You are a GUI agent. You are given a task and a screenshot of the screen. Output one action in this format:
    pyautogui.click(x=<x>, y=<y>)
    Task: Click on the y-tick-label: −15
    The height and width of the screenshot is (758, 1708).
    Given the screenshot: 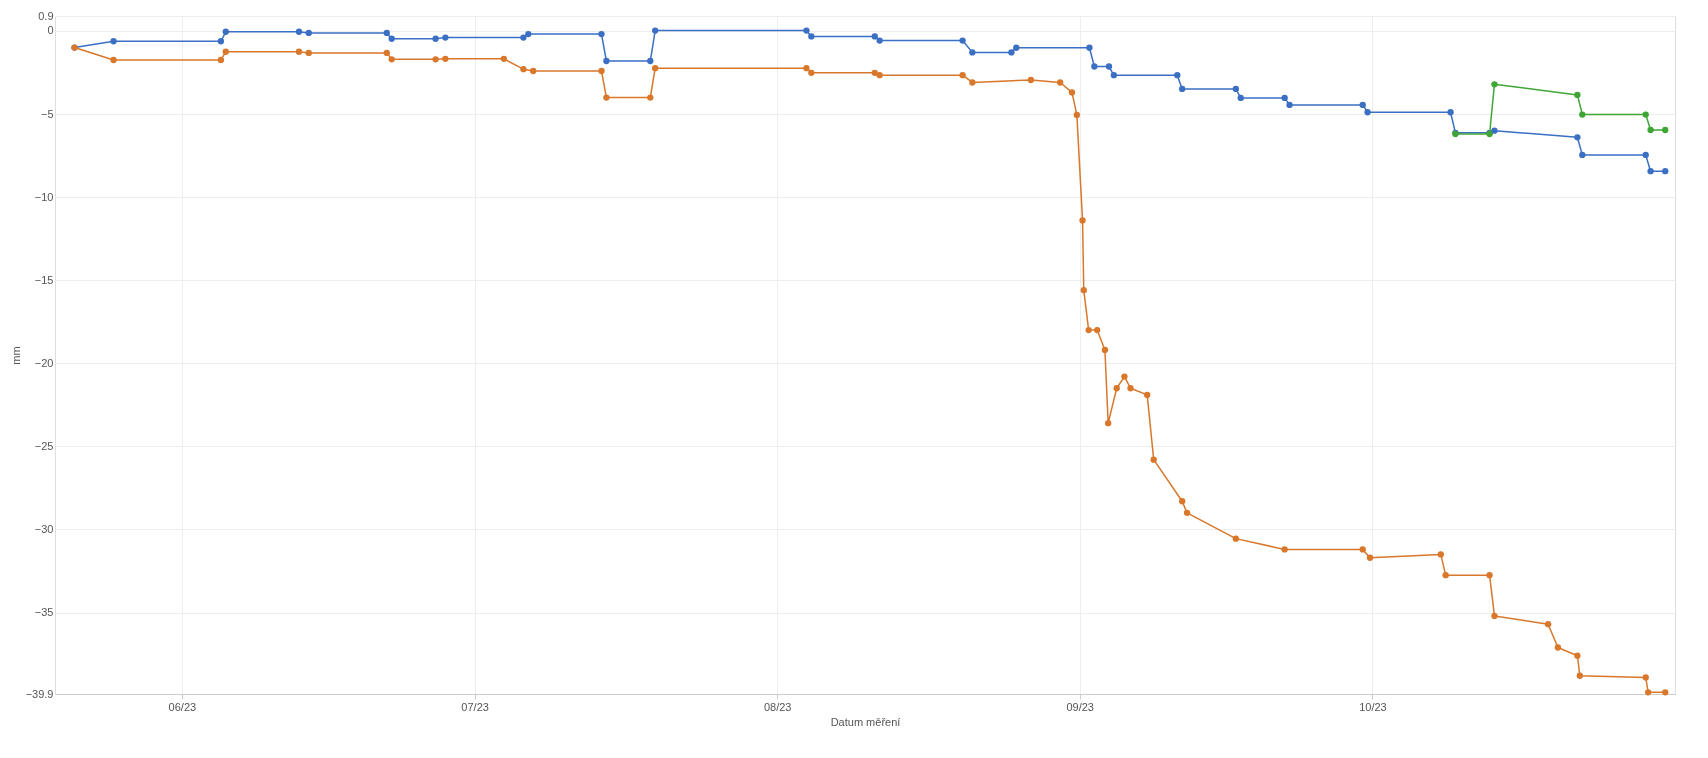 What is the action you would take?
    pyautogui.click(x=44, y=279)
    